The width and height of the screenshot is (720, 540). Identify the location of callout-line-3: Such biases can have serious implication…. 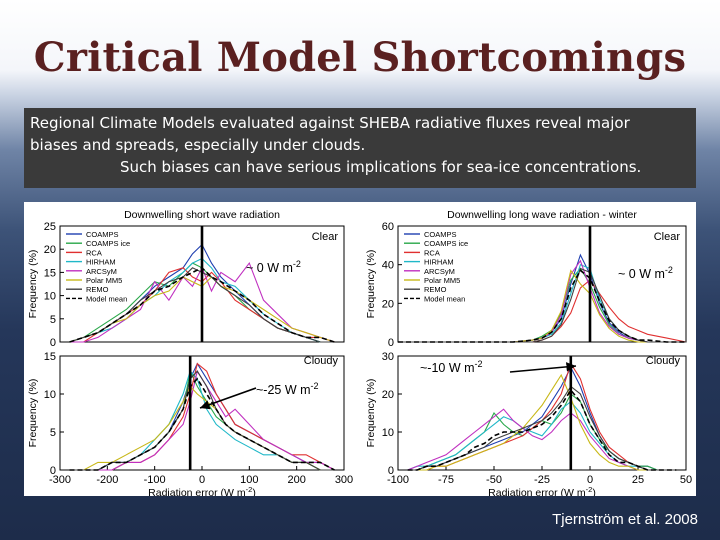
(381, 167).